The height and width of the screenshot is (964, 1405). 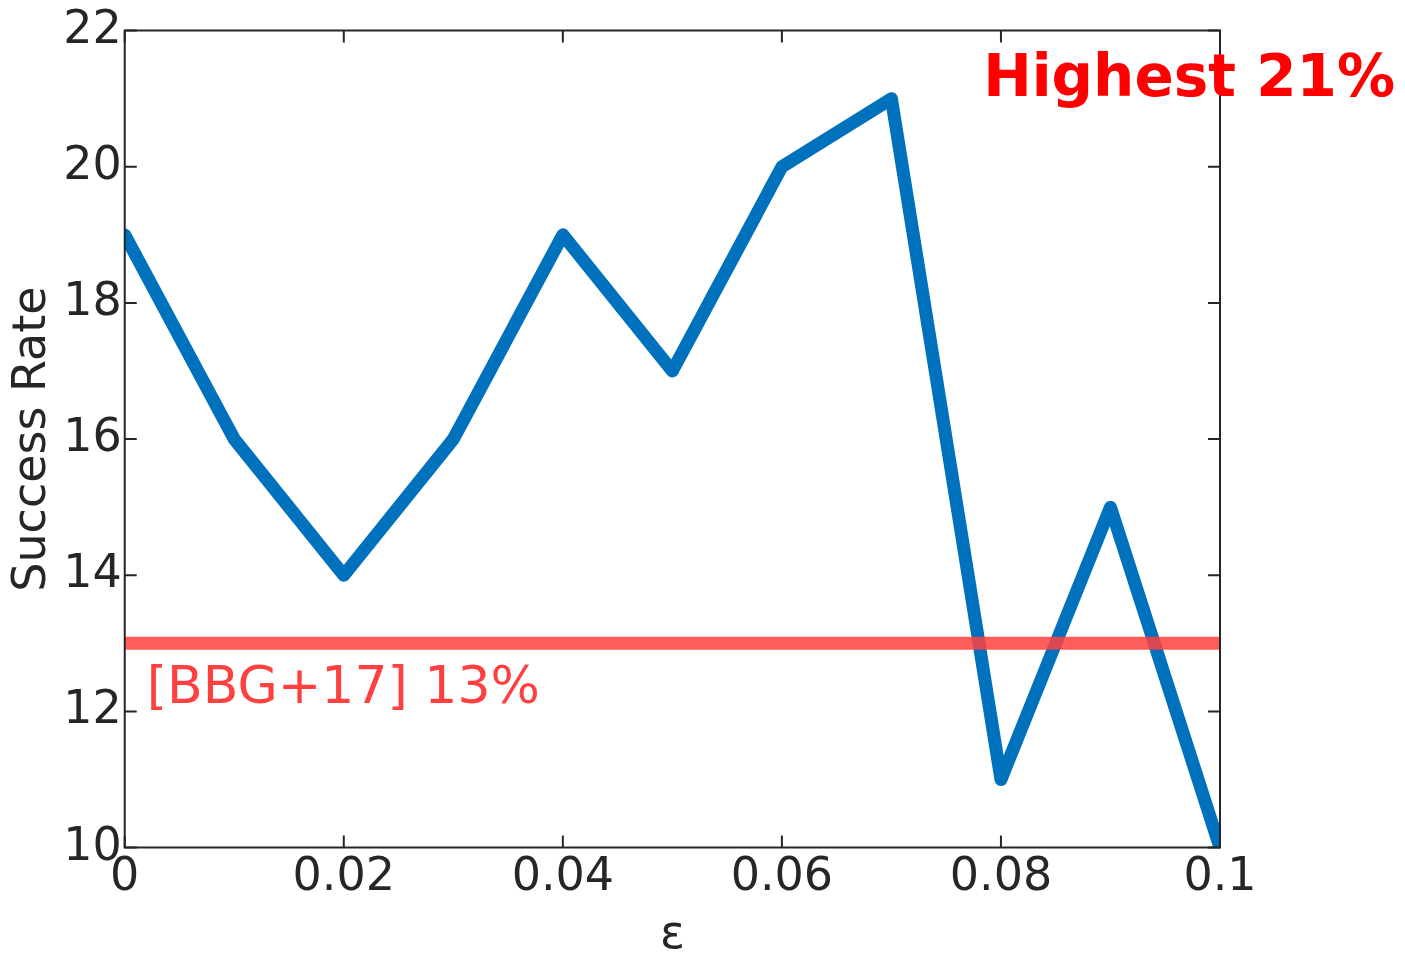 I want to click on y-tick-label: 22, so click(x=92, y=27).